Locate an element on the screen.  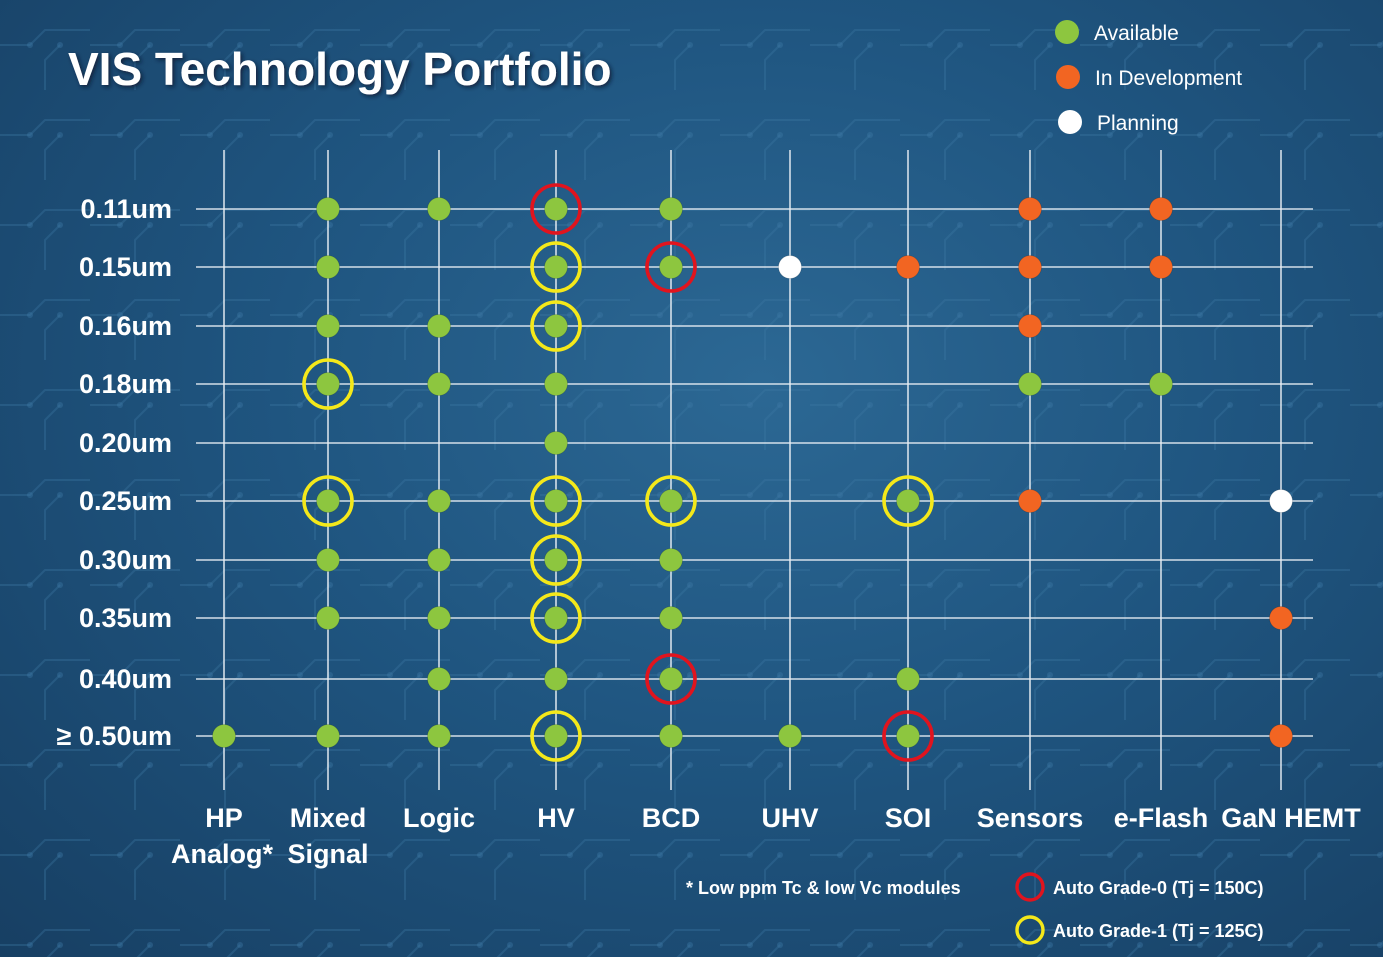
ring-bcd-0-15um is located at coordinates (671, 267).